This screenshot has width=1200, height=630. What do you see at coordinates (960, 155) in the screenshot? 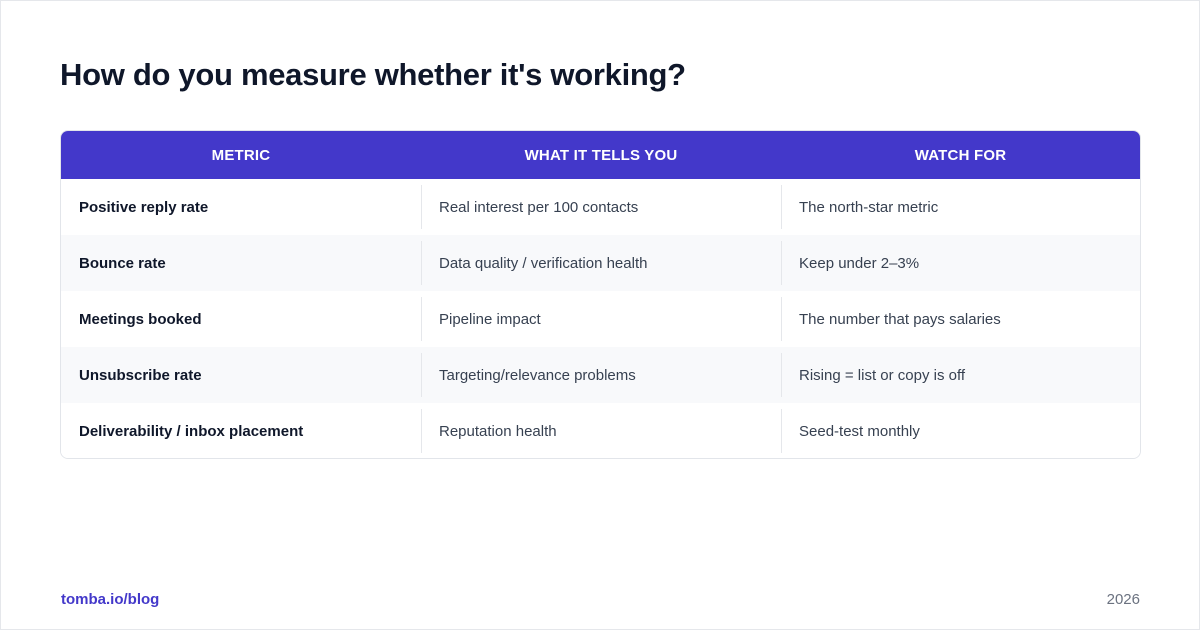
I see `column-header-watch-for: WATCH FOR` at bounding box center [960, 155].